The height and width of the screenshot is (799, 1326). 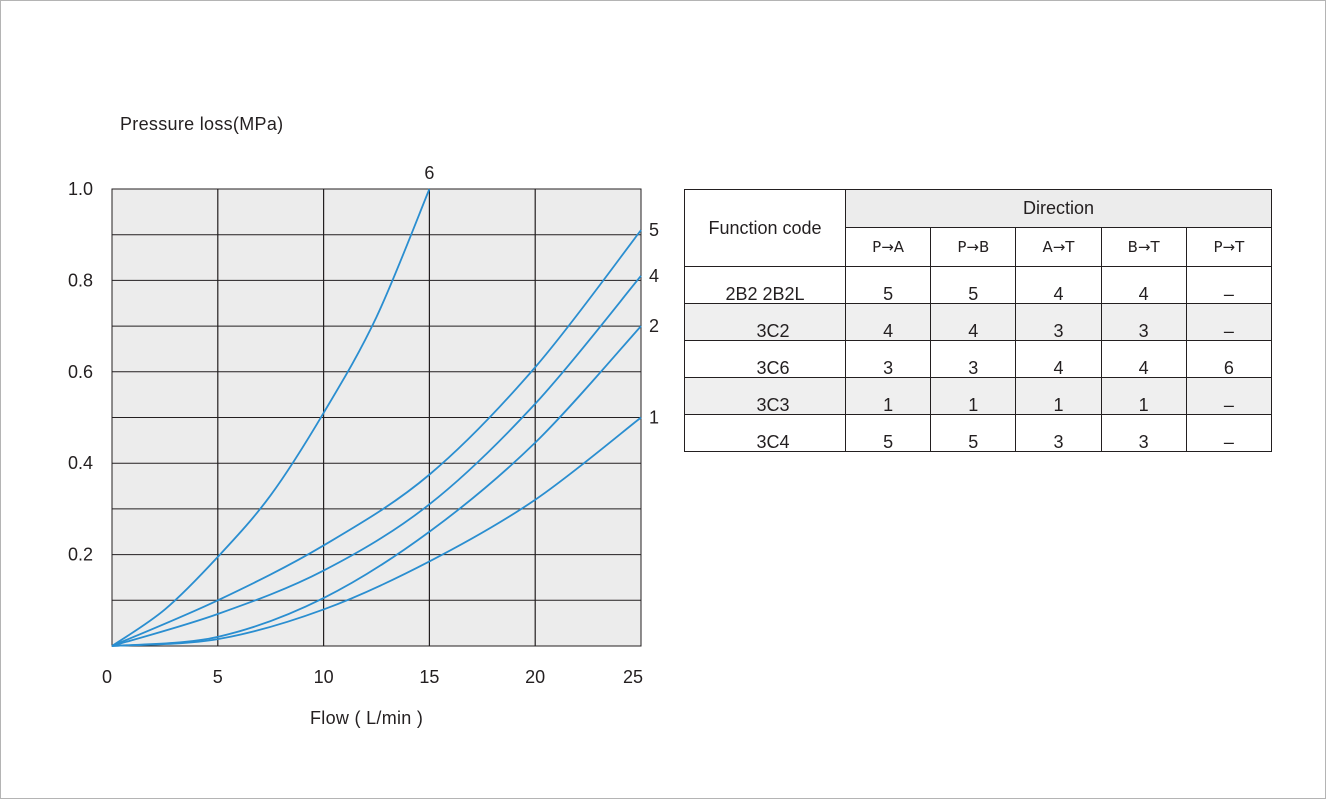 What do you see at coordinates (107, 677) in the screenshot?
I see `x-tick-label: 0` at bounding box center [107, 677].